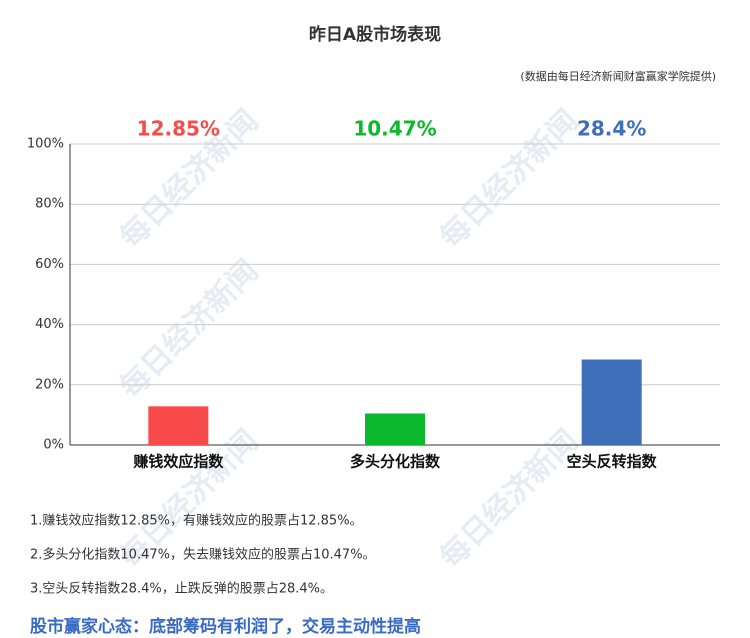 The image size is (750, 638). I want to click on y-tick-label: 80%, so click(49, 204).